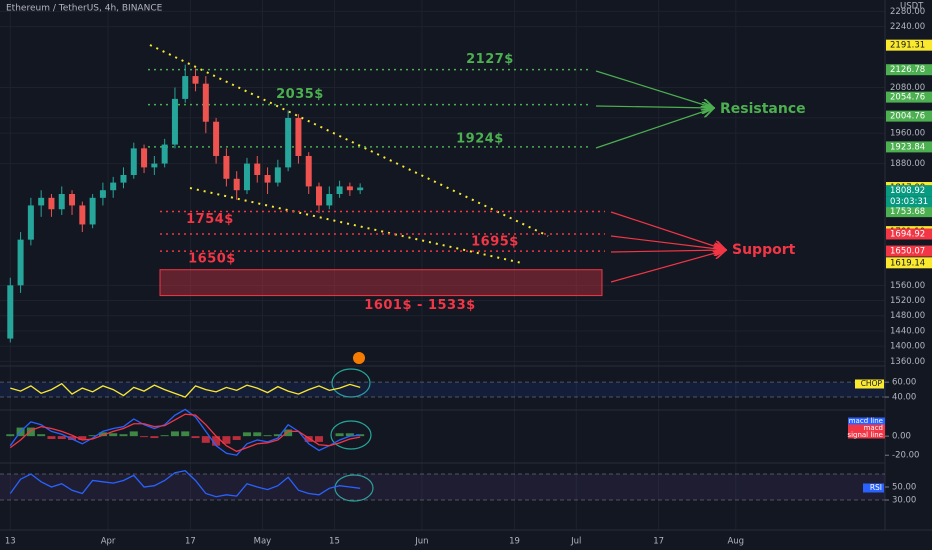  Describe the element at coordinates (907, 286) in the screenshot. I see `y-tick-label: 1560.00` at that location.